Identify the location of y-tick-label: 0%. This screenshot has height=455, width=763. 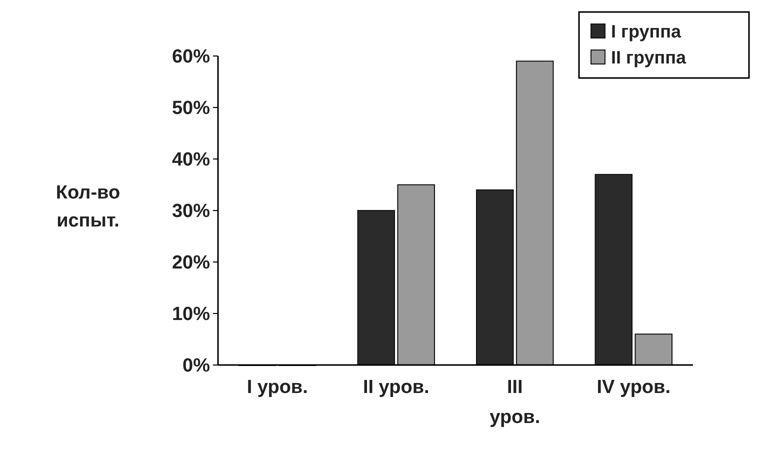
(196, 366).